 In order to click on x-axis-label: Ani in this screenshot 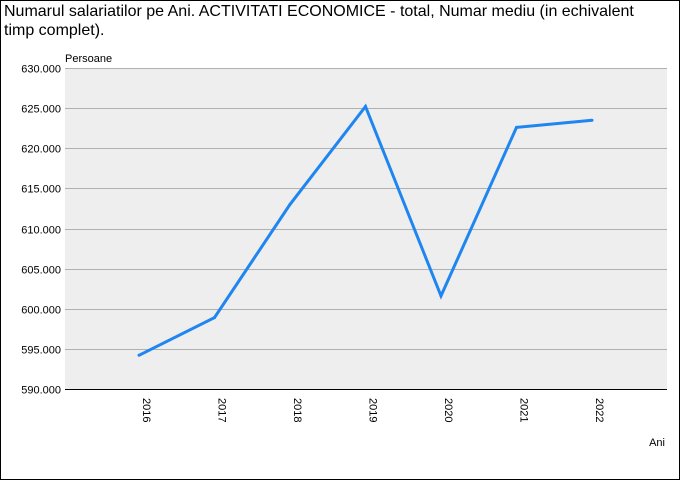, I will do `click(657, 443)`.